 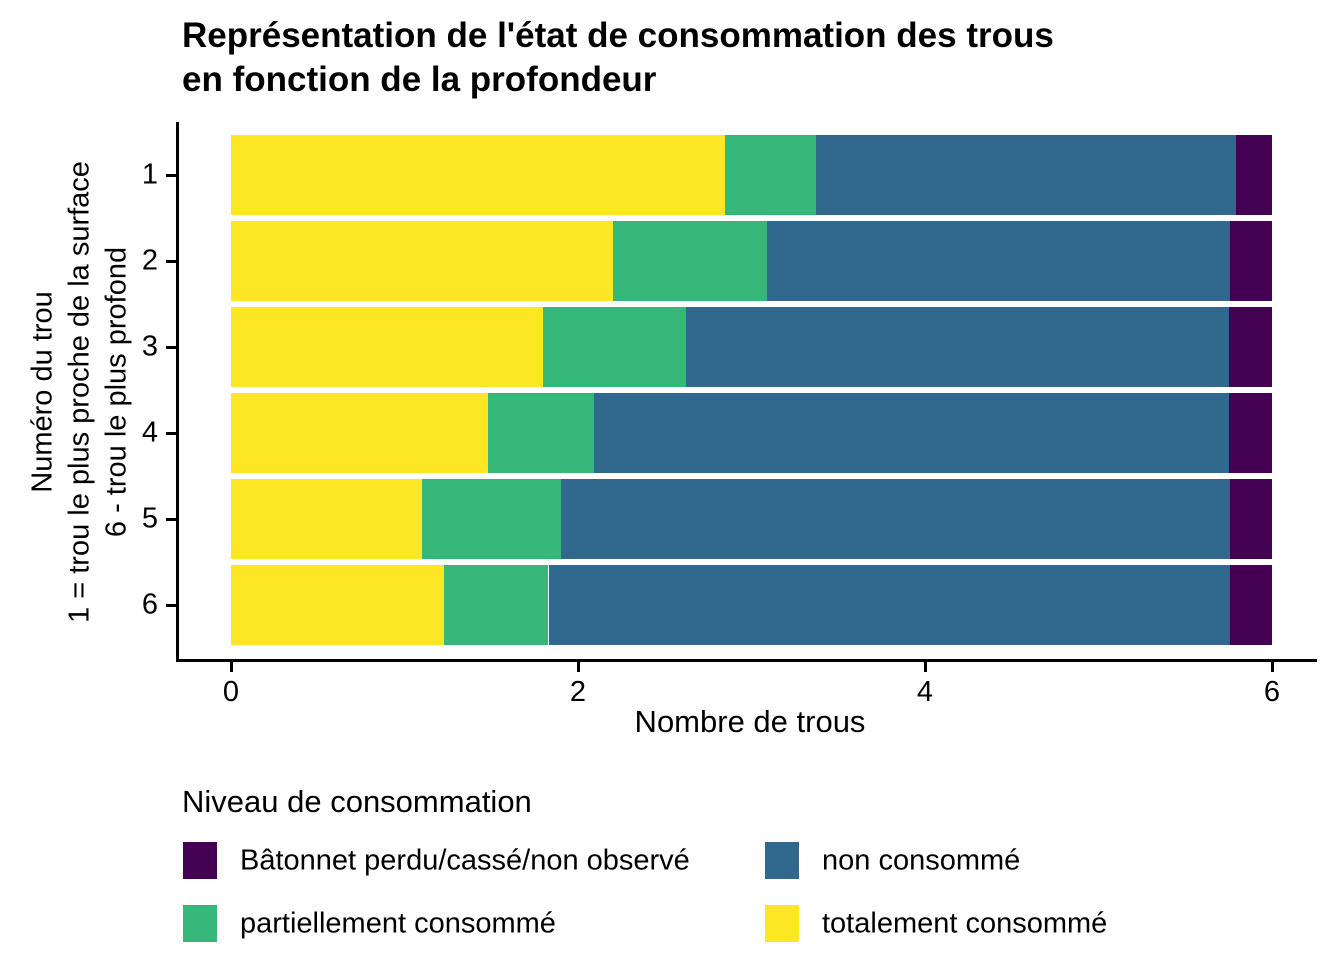 What do you see at coordinates (965, 923) in the screenshot?
I see `legend-item-label: totalement consommé` at bounding box center [965, 923].